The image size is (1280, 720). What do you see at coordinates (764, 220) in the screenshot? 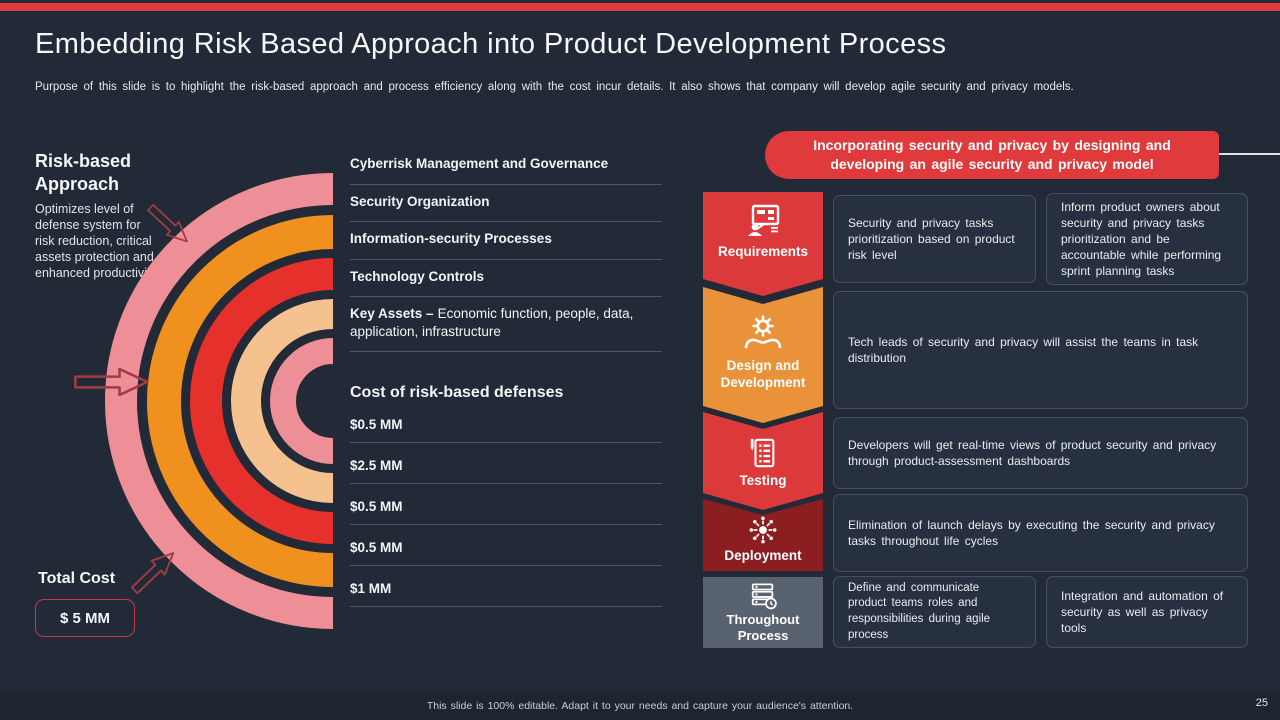
I see `presentation-board-person-icon` at bounding box center [764, 220].